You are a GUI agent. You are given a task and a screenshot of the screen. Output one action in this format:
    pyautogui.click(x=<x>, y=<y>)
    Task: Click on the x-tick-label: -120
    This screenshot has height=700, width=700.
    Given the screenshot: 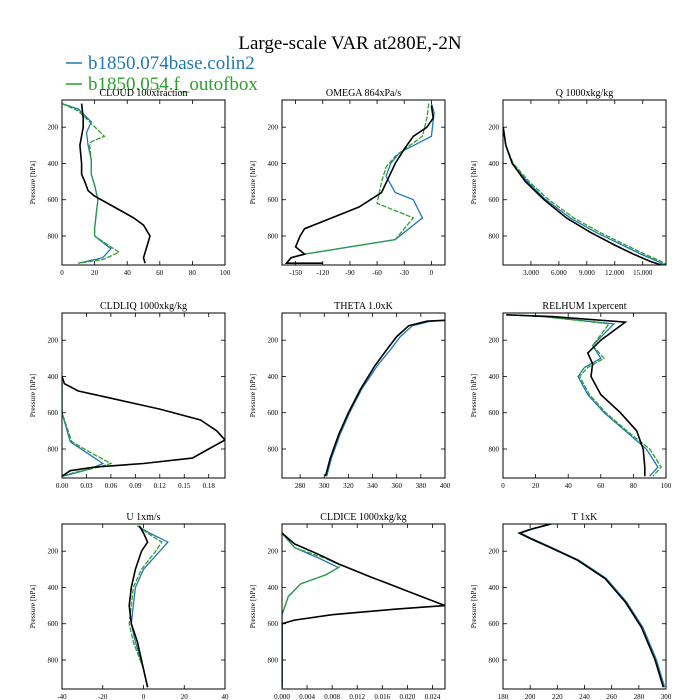 What is the action you would take?
    pyautogui.click(x=322, y=273)
    